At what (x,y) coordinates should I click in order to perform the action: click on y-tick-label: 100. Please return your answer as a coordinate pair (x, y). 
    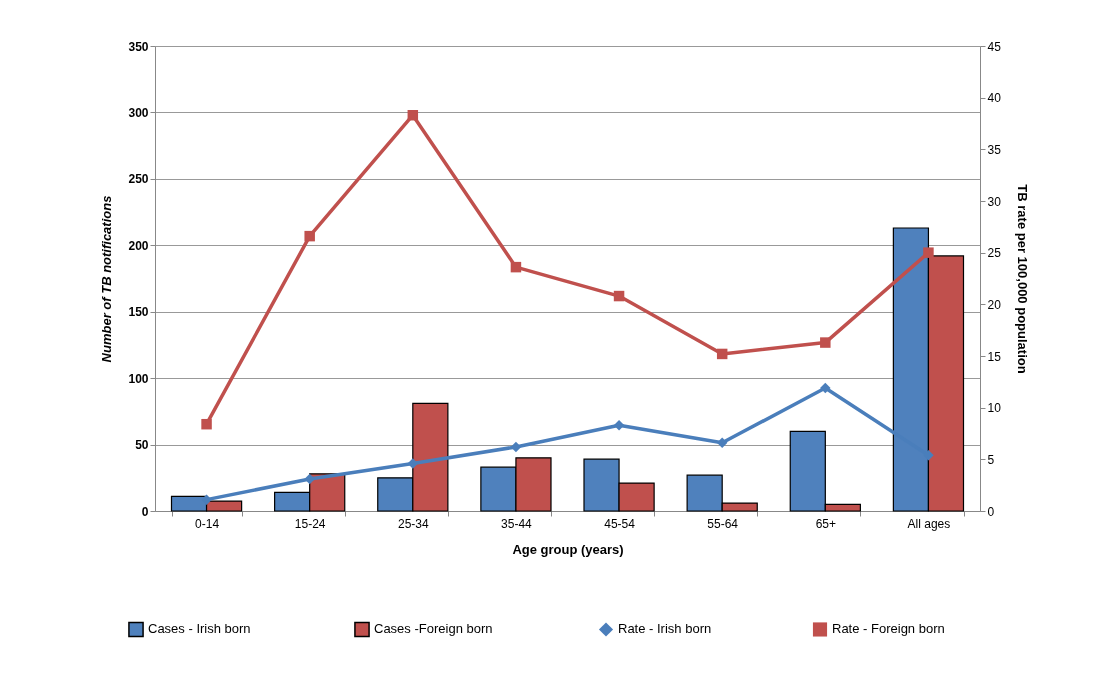
    Looking at the image, I should click on (138, 378).